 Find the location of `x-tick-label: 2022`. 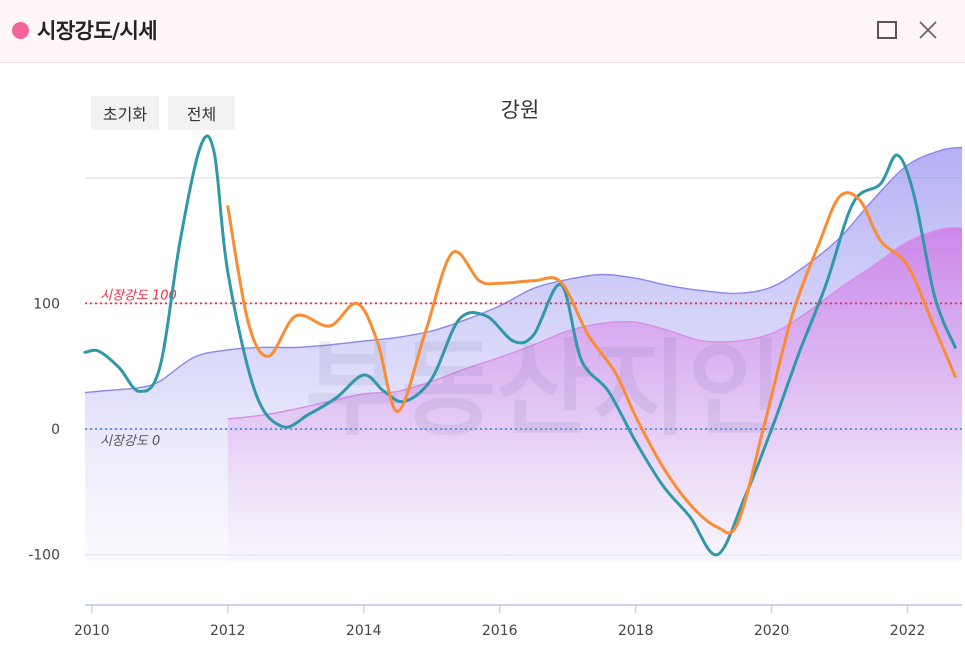

x-tick-label: 2022 is located at coordinates (908, 631).